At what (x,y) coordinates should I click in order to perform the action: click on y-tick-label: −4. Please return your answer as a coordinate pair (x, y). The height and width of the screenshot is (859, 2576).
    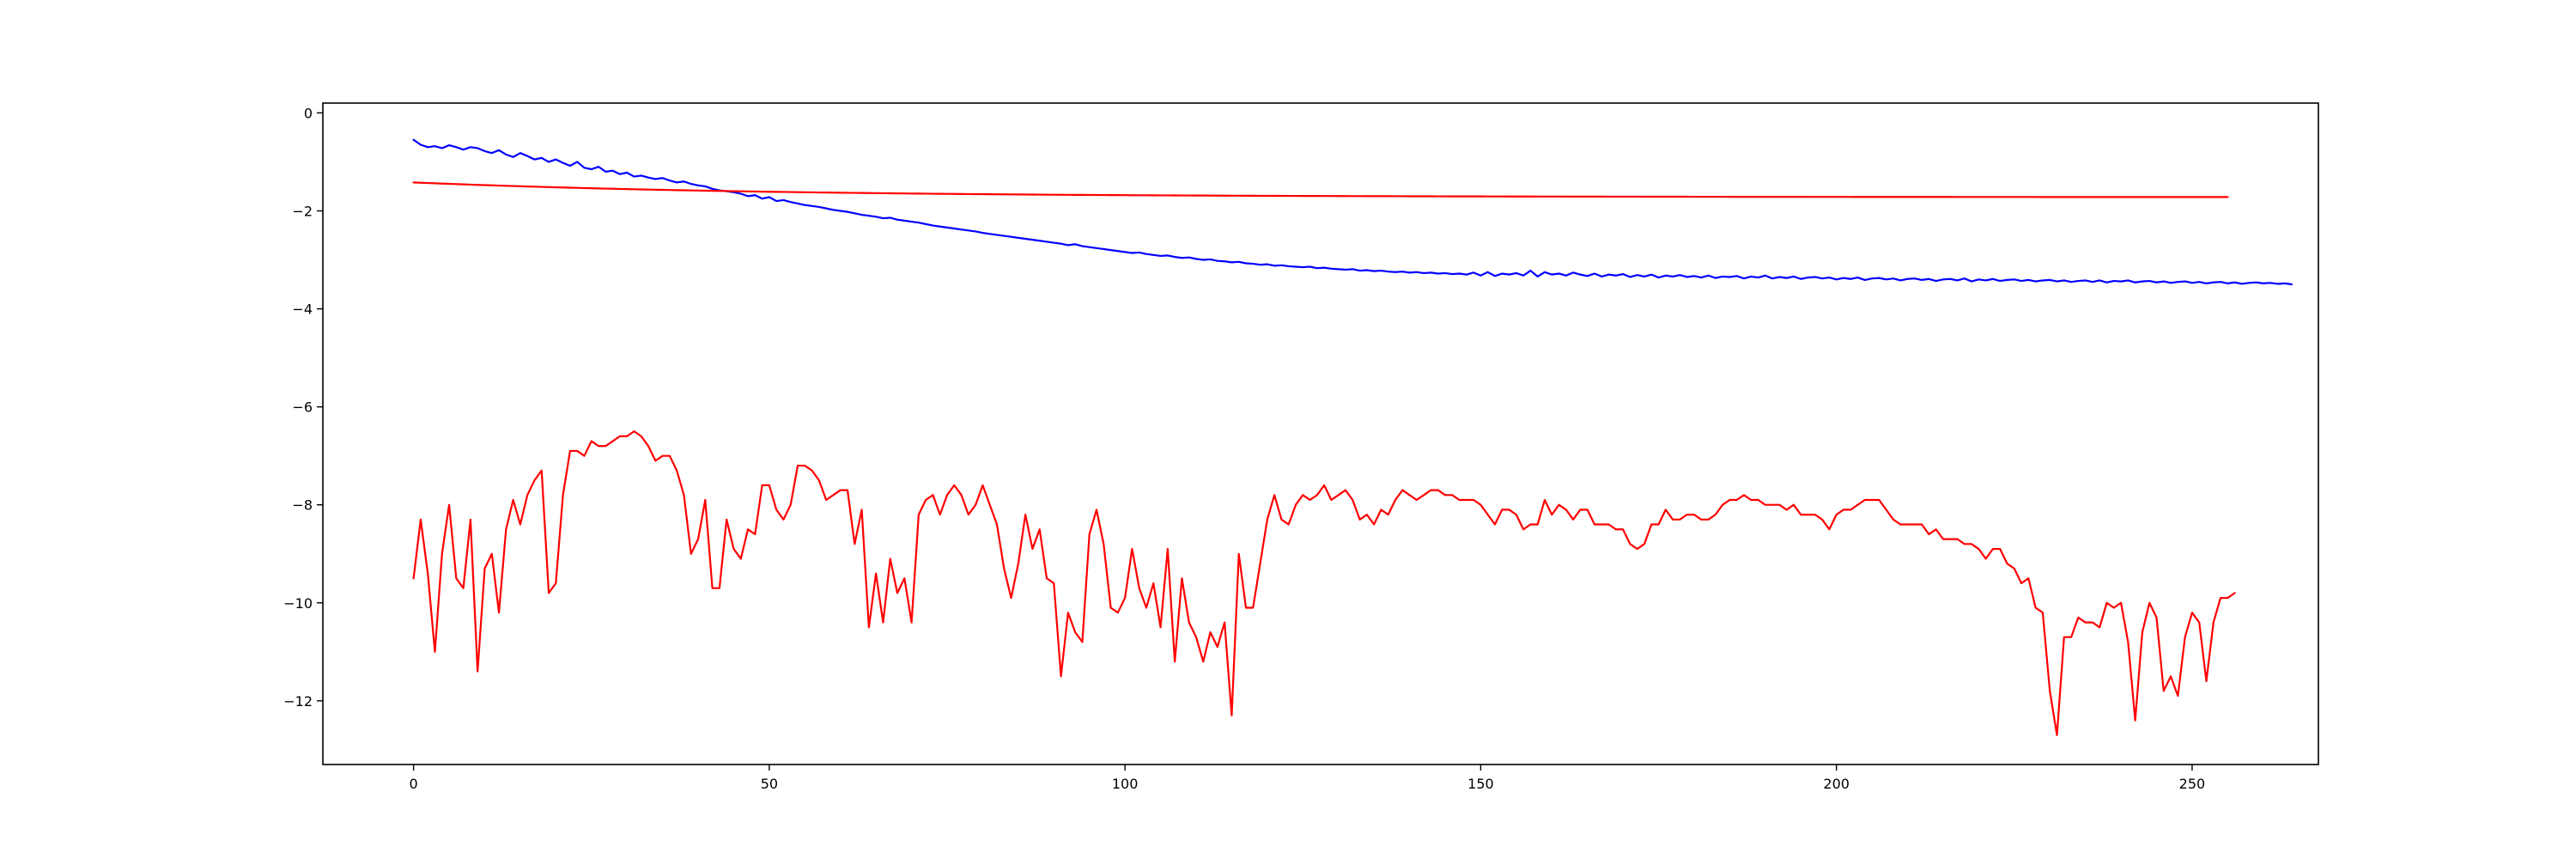
    Looking at the image, I should click on (302, 310).